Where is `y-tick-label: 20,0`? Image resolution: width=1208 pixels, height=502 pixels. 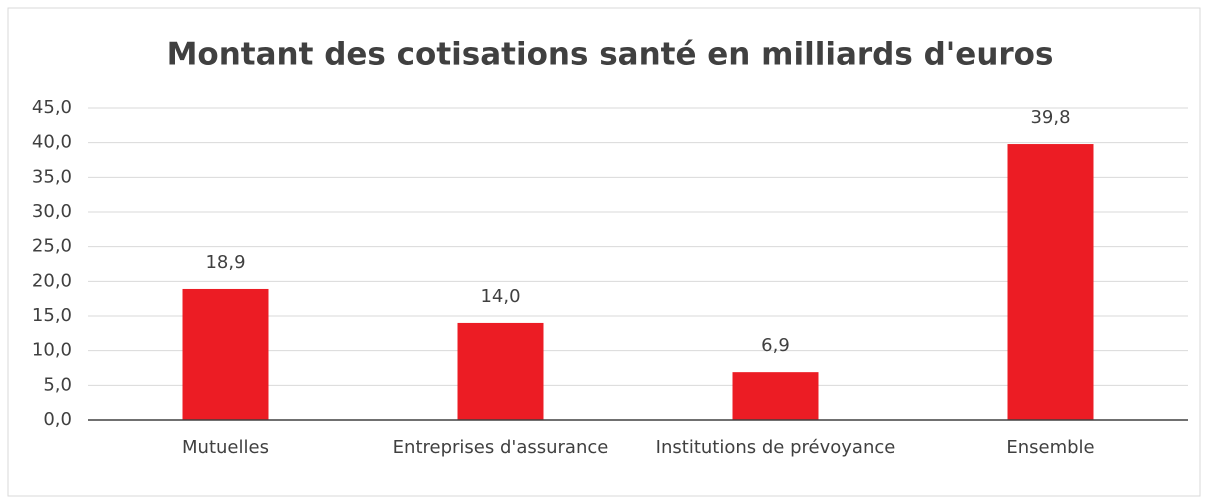
y-tick-label: 20,0 is located at coordinates (52, 280).